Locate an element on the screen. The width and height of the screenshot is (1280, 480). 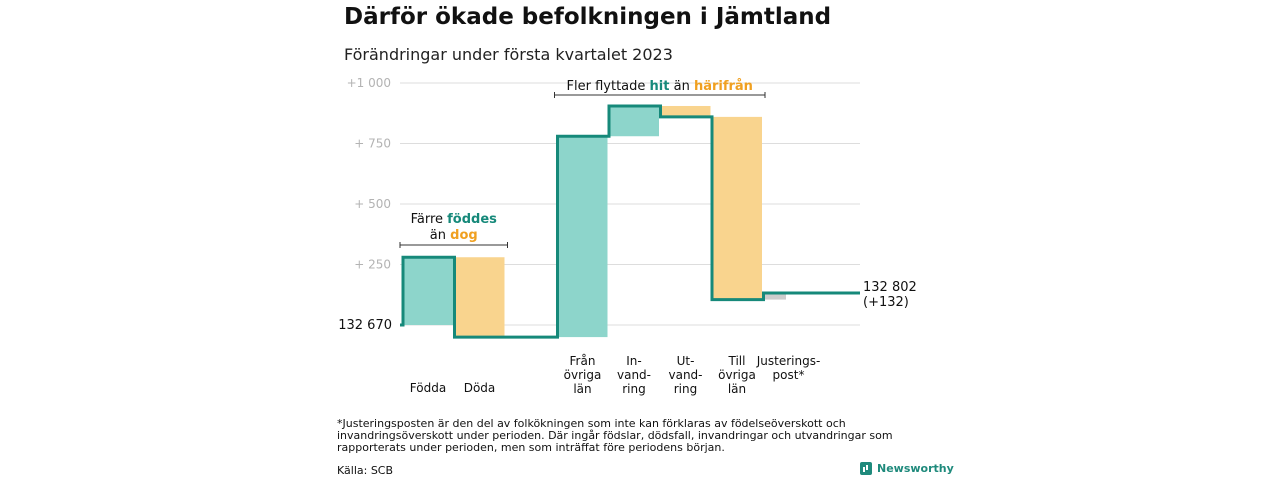
newsworthy-logo-text: Newsworthy is located at coordinates (915, 468).